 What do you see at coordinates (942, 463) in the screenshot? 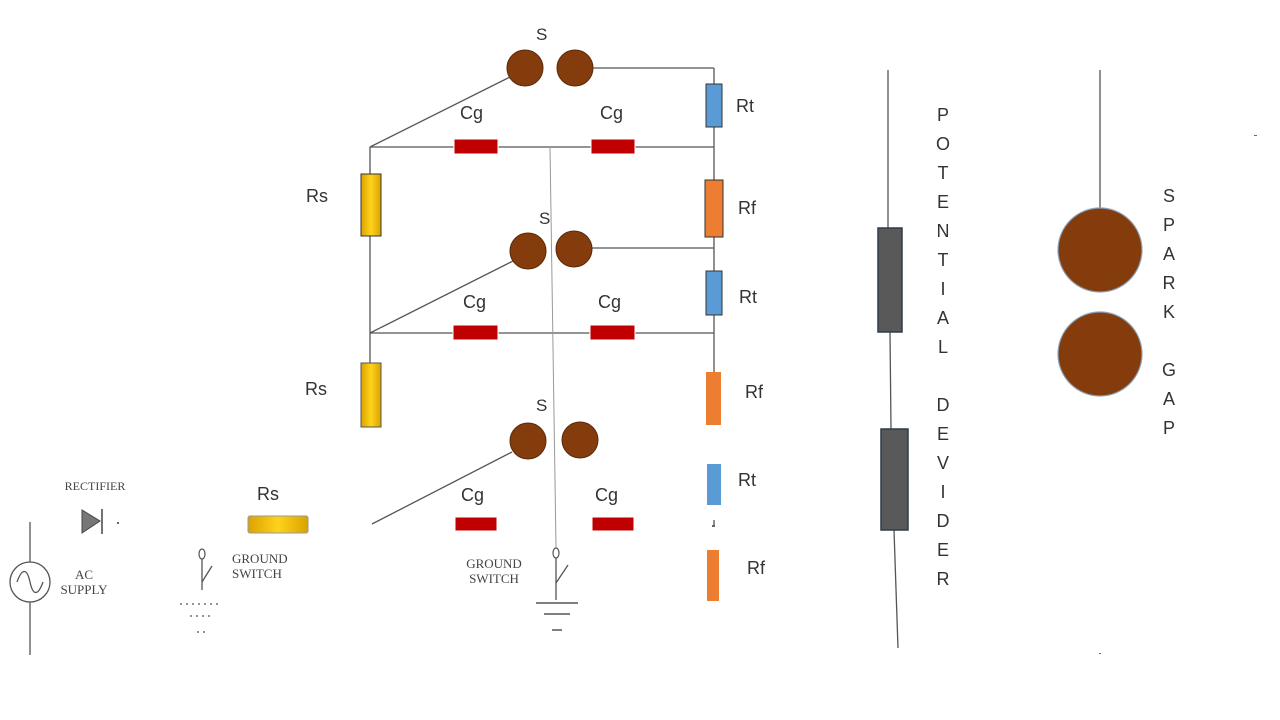
I see `potential-divider-title-letter: V` at bounding box center [942, 463].